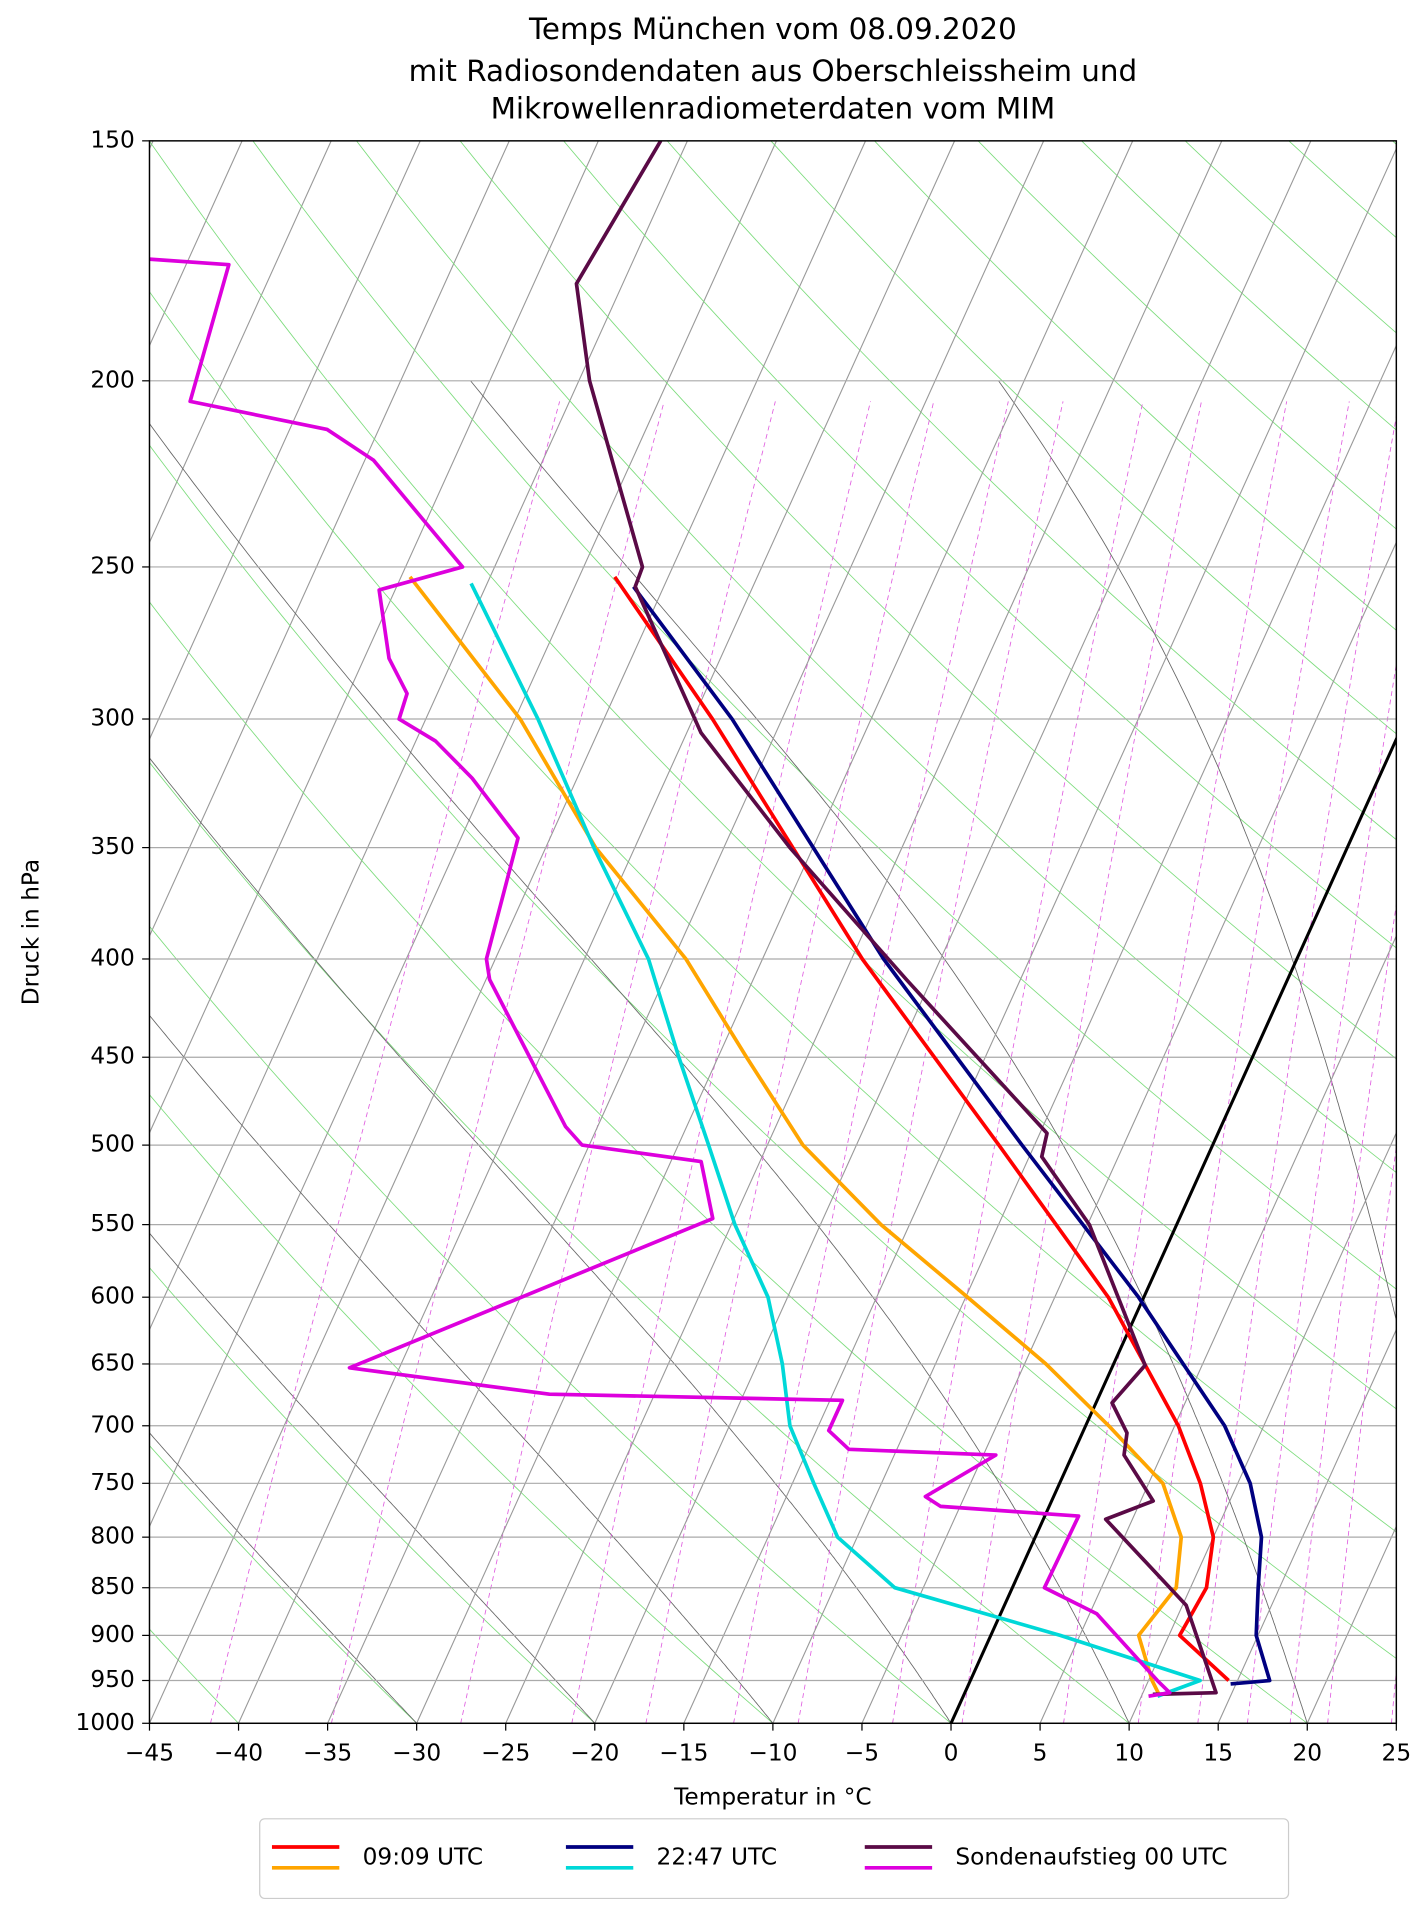 The width and height of the screenshot is (1427, 1907). Describe the element at coordinates (112, 957) in the screenshot. I see `y-tick-label: 400` at that location.